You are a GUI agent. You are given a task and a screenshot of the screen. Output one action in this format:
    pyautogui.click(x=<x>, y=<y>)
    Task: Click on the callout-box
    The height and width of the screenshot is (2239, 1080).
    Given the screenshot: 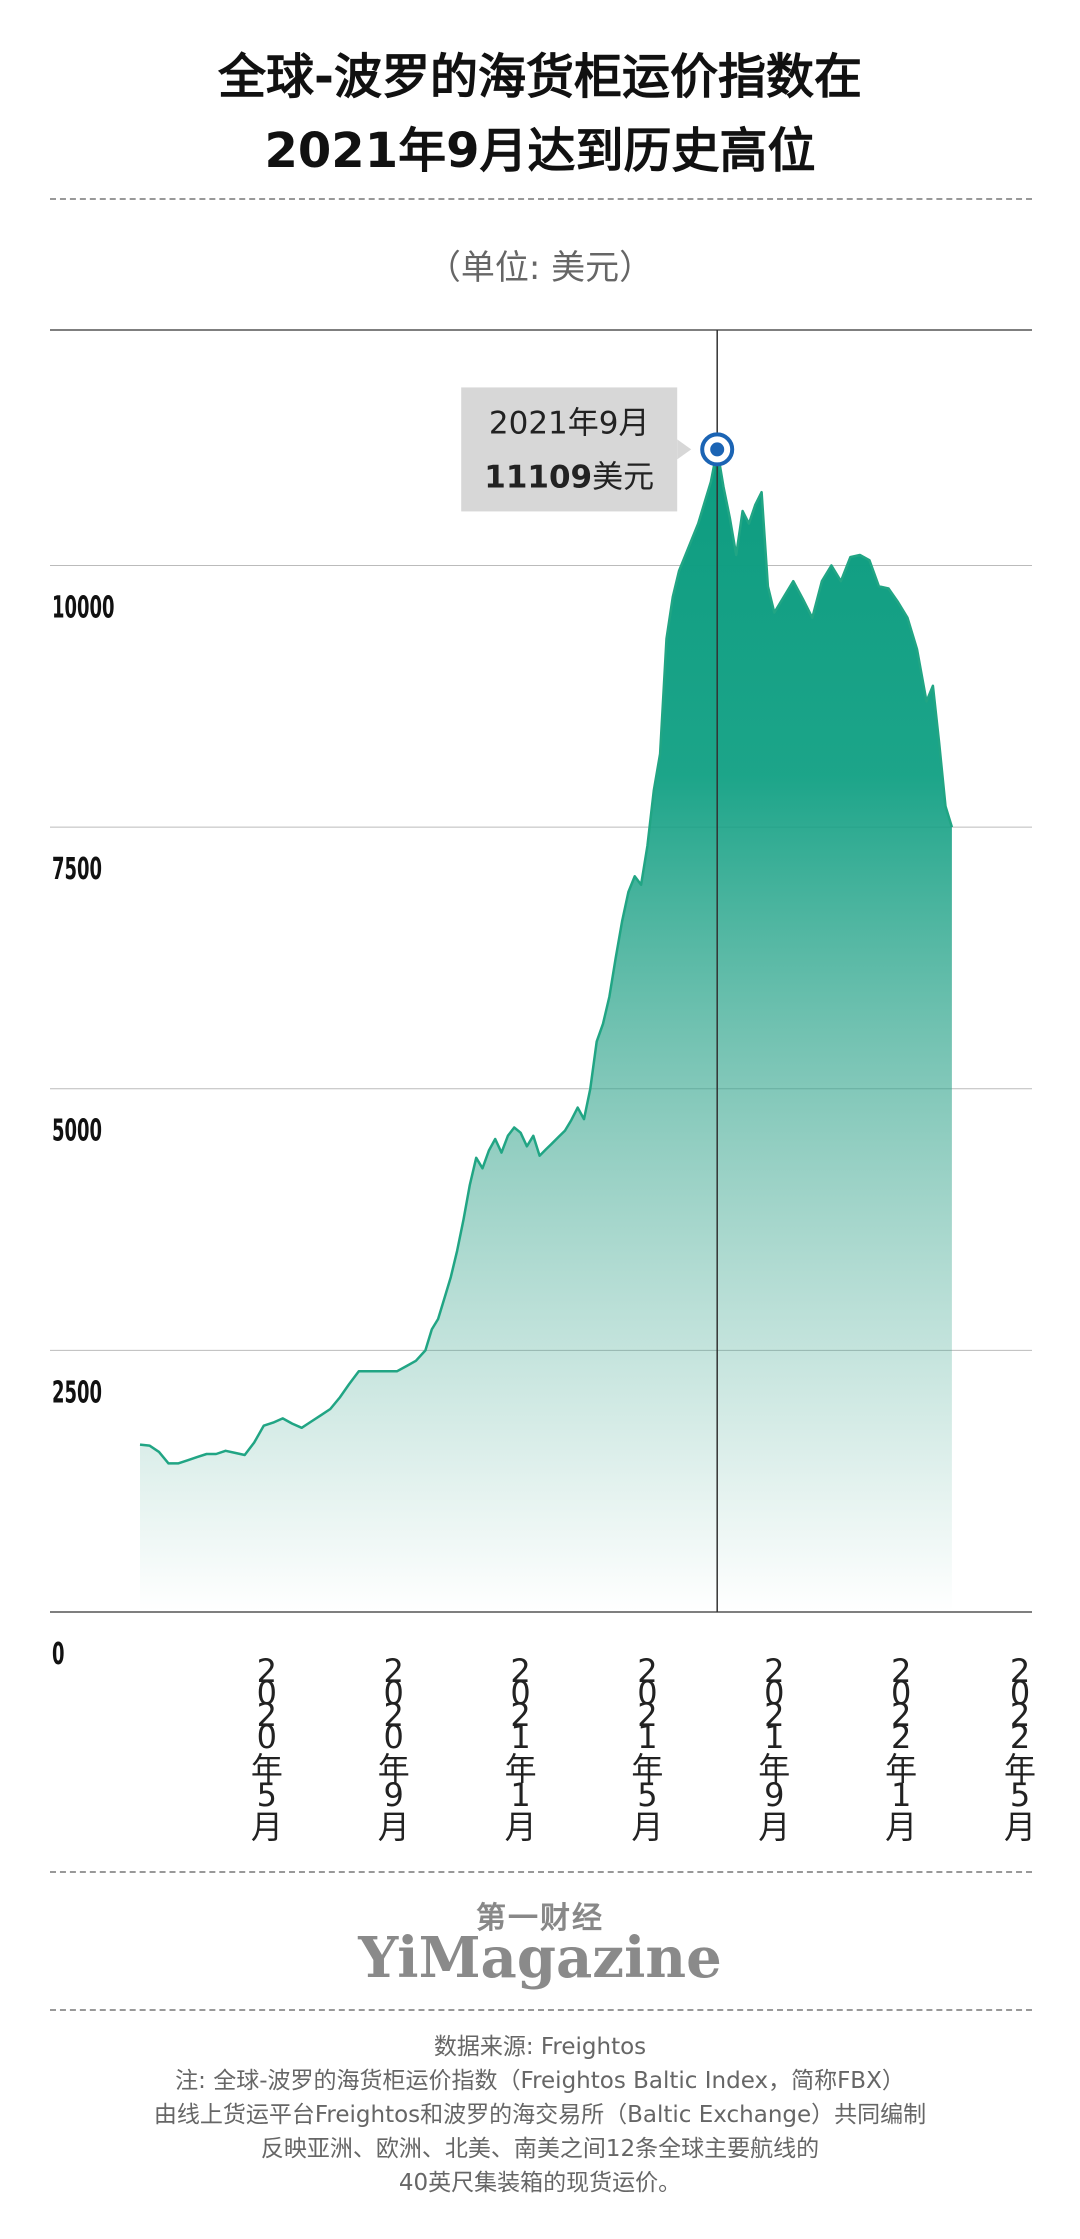 What is the action you would take?
    pyautogui.click(x=569, y=449)
    